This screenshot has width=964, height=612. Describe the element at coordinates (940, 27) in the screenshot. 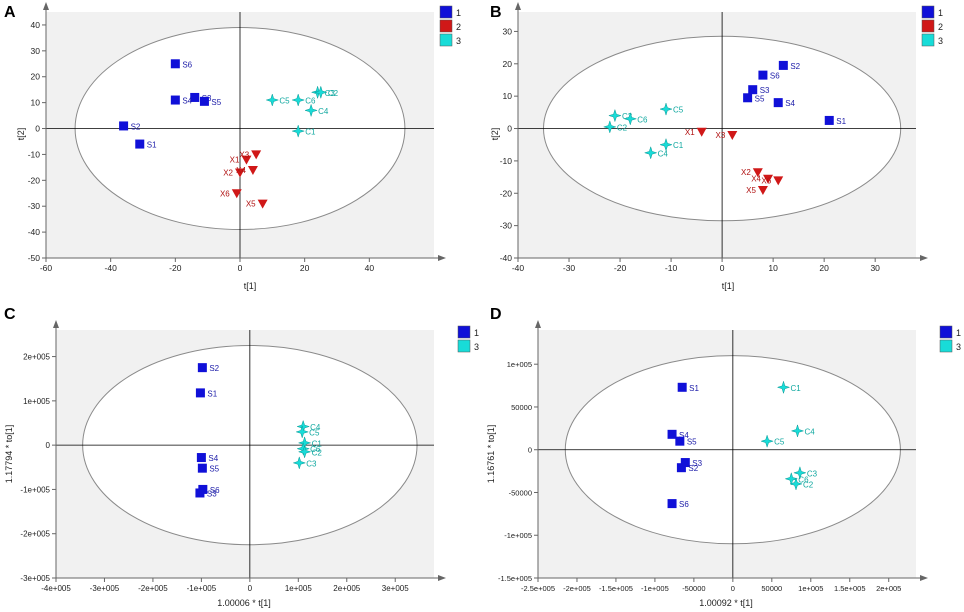

I see `legend-label: 2` at that location.